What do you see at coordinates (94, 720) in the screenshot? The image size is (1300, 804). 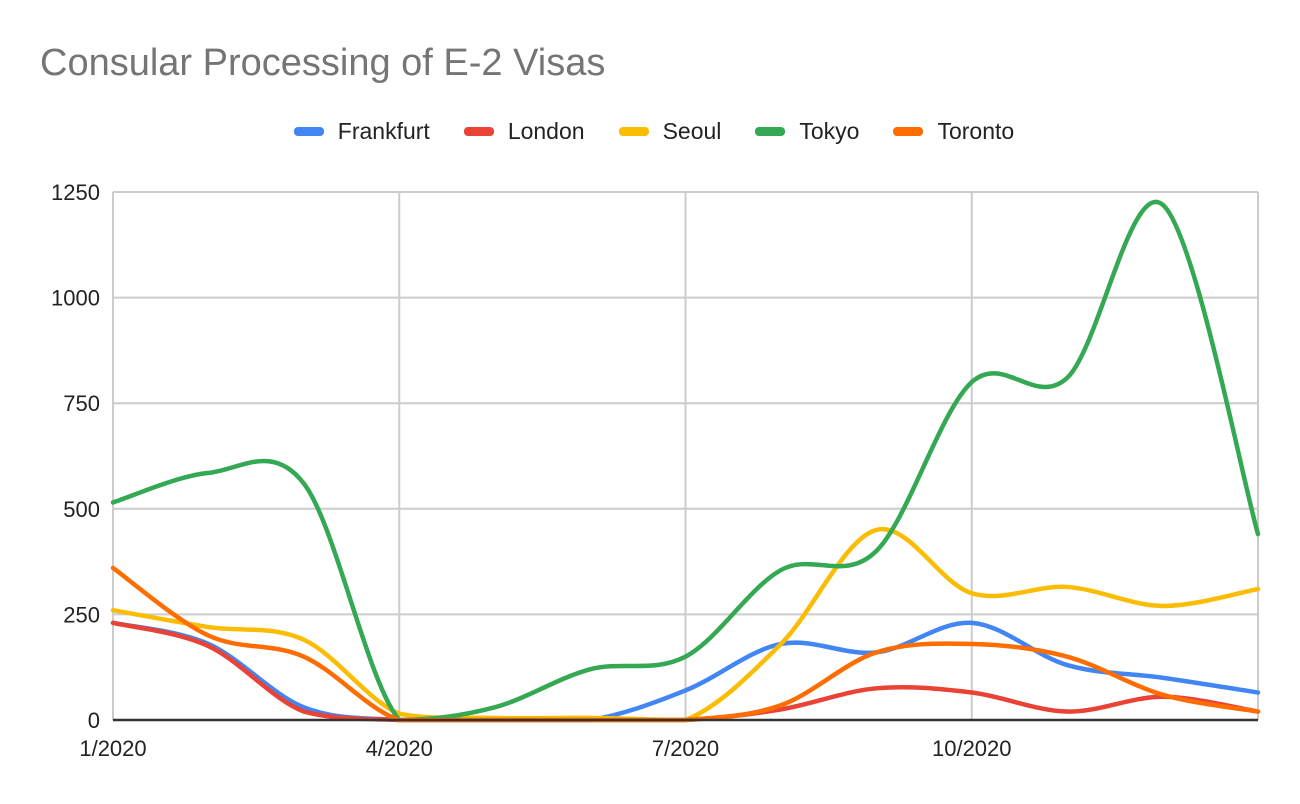 I see `y-tick-label: 0` at bounding box center [94, 720].